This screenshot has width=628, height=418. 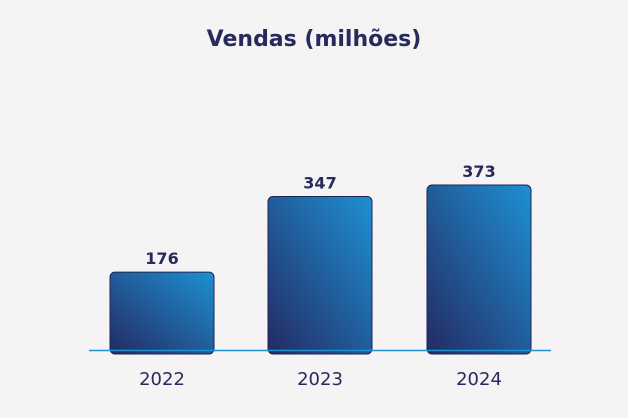 I want to click on x-tick-label-2022: 2022, so click(x=162, y=379).